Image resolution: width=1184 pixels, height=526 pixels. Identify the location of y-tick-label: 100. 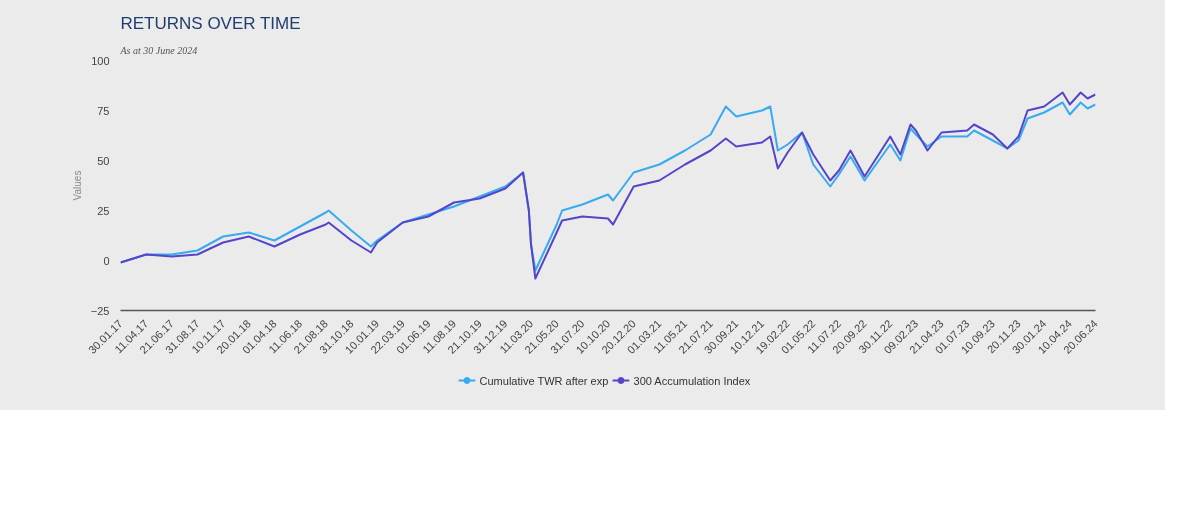
(100, 60).